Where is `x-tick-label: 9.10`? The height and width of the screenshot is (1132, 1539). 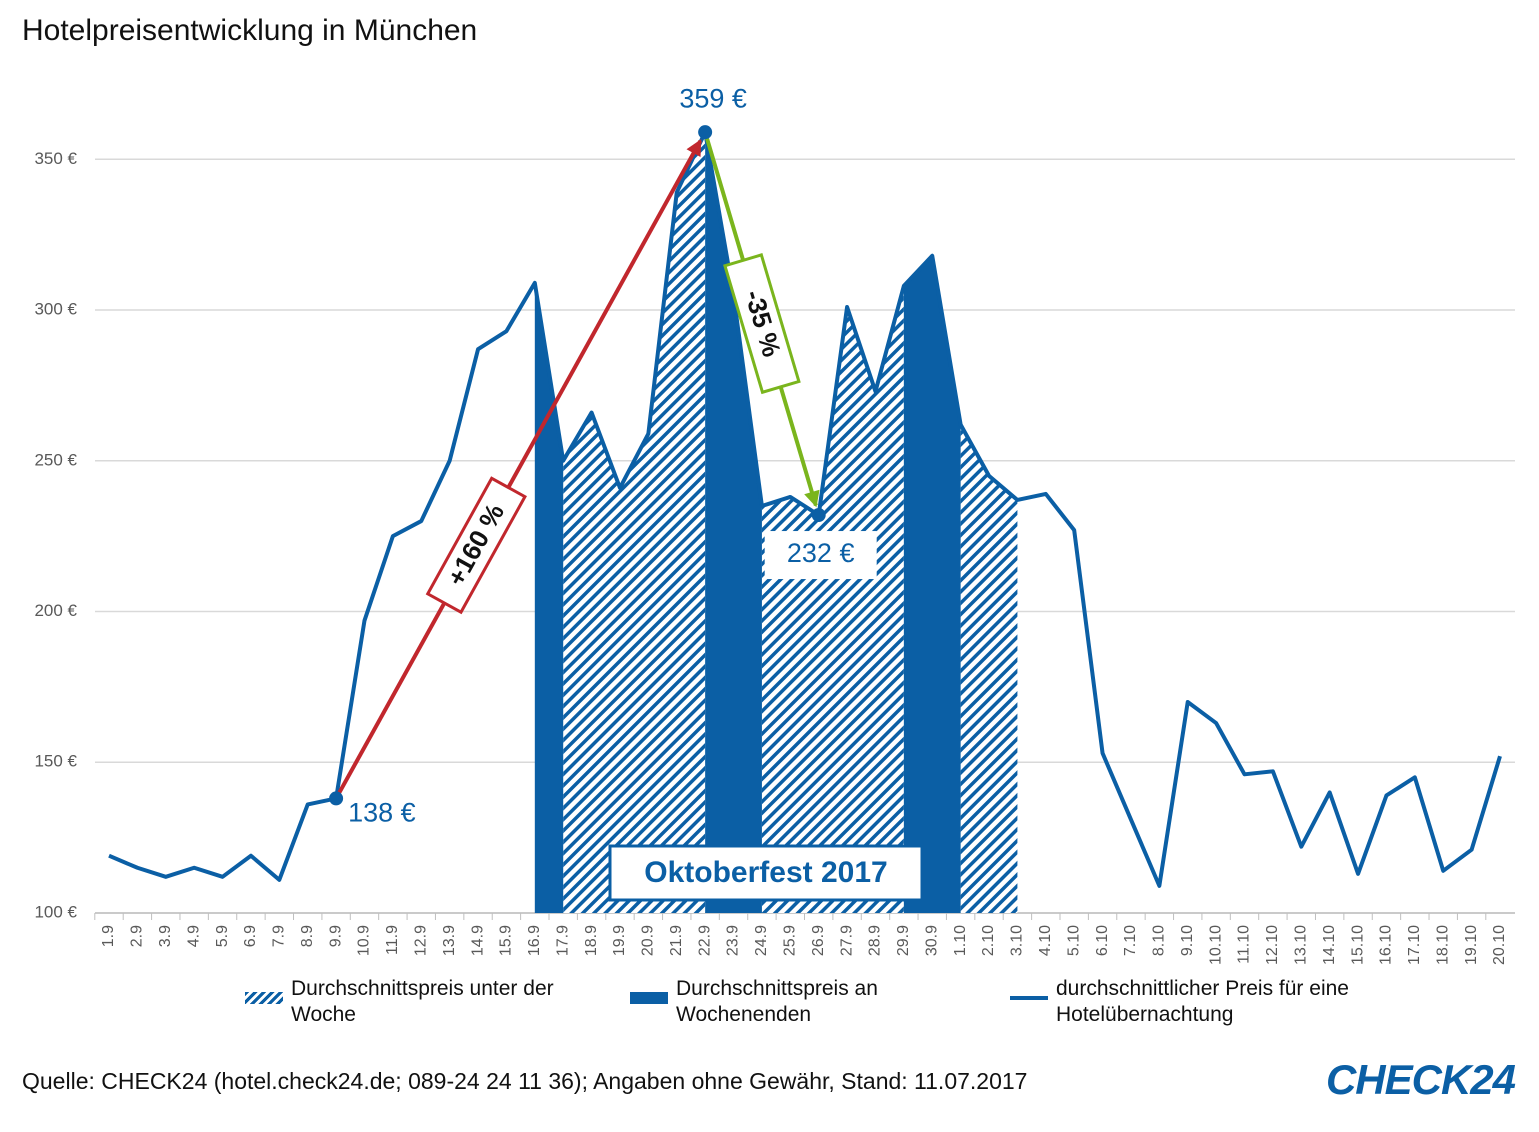
x-tick-label: 9.10 is located at coordinates (1187, 940).